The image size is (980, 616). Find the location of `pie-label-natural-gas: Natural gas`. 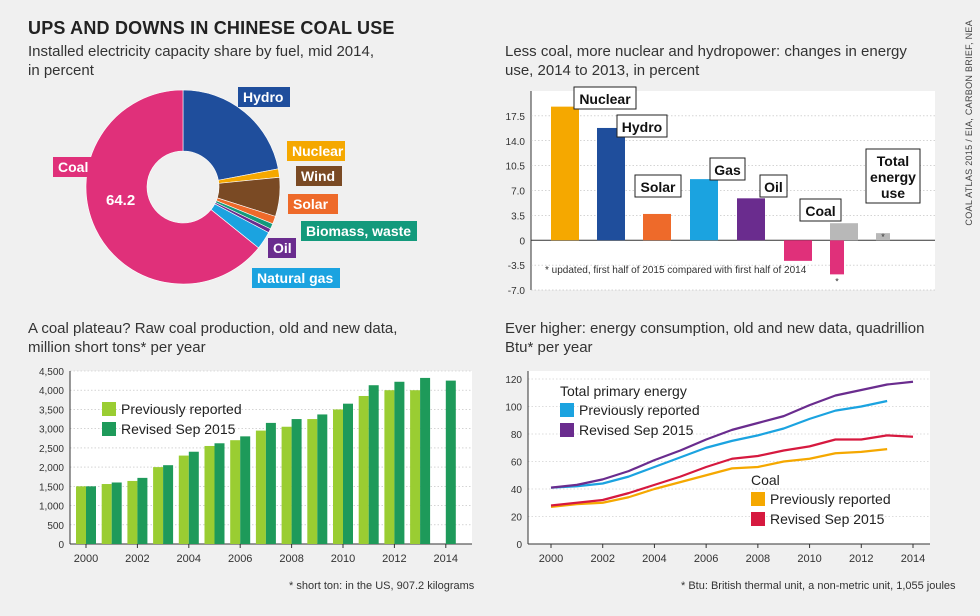

pie-label-natural-gas: Natural gas is located at coordinates (295, 278).